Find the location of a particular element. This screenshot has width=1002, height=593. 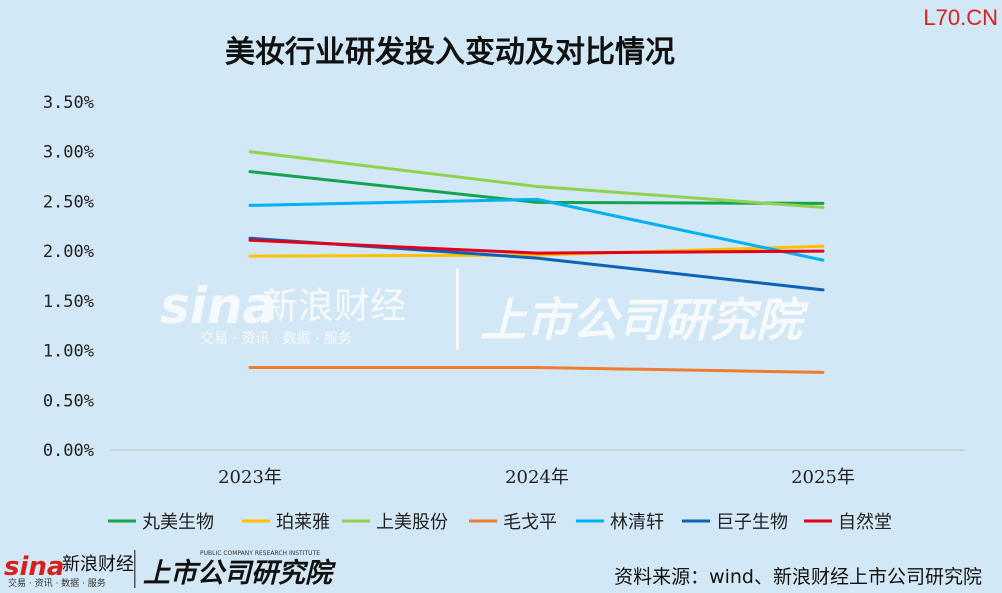

footer-institute-en: PUBLIC COMPANY RESEARCH INSTITUTE is located at coordinates (260, 553).